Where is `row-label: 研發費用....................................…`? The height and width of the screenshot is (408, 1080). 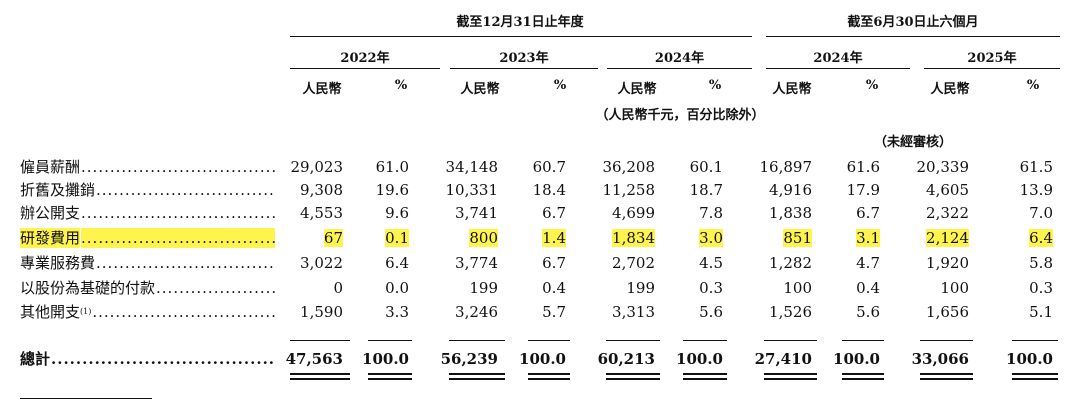
row-label: 研發費用....................................… is located at coordinates (147, 238).